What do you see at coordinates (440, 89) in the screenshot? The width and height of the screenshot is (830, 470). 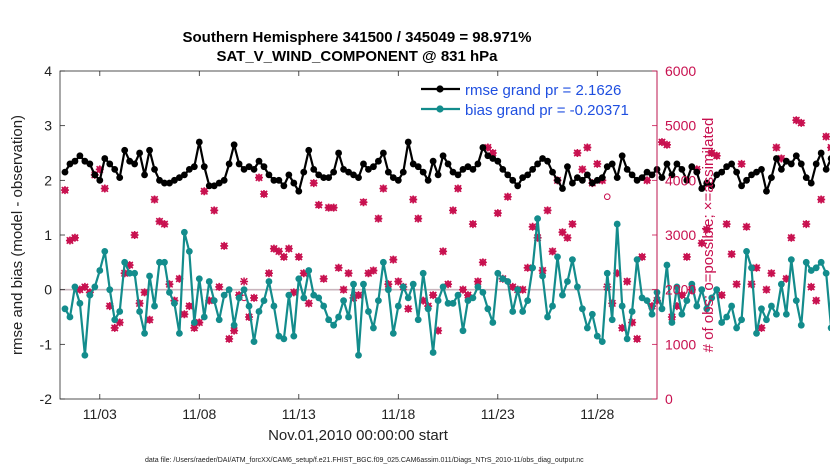 I see `legend-rmse-marker` at bounding box center [440, 89].